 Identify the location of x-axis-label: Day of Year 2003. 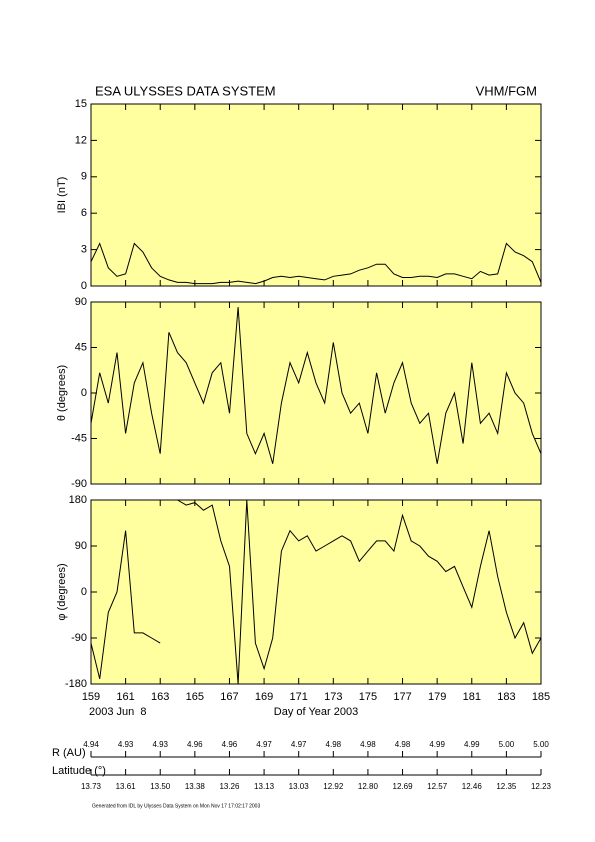
(316, 712).